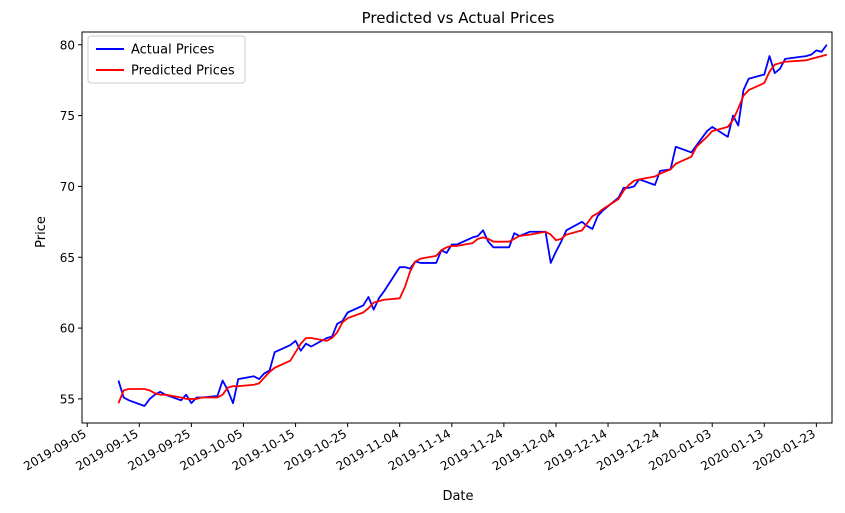  I want to click on y-axis: 55 60 65 70 75 80, so click(71, 222).